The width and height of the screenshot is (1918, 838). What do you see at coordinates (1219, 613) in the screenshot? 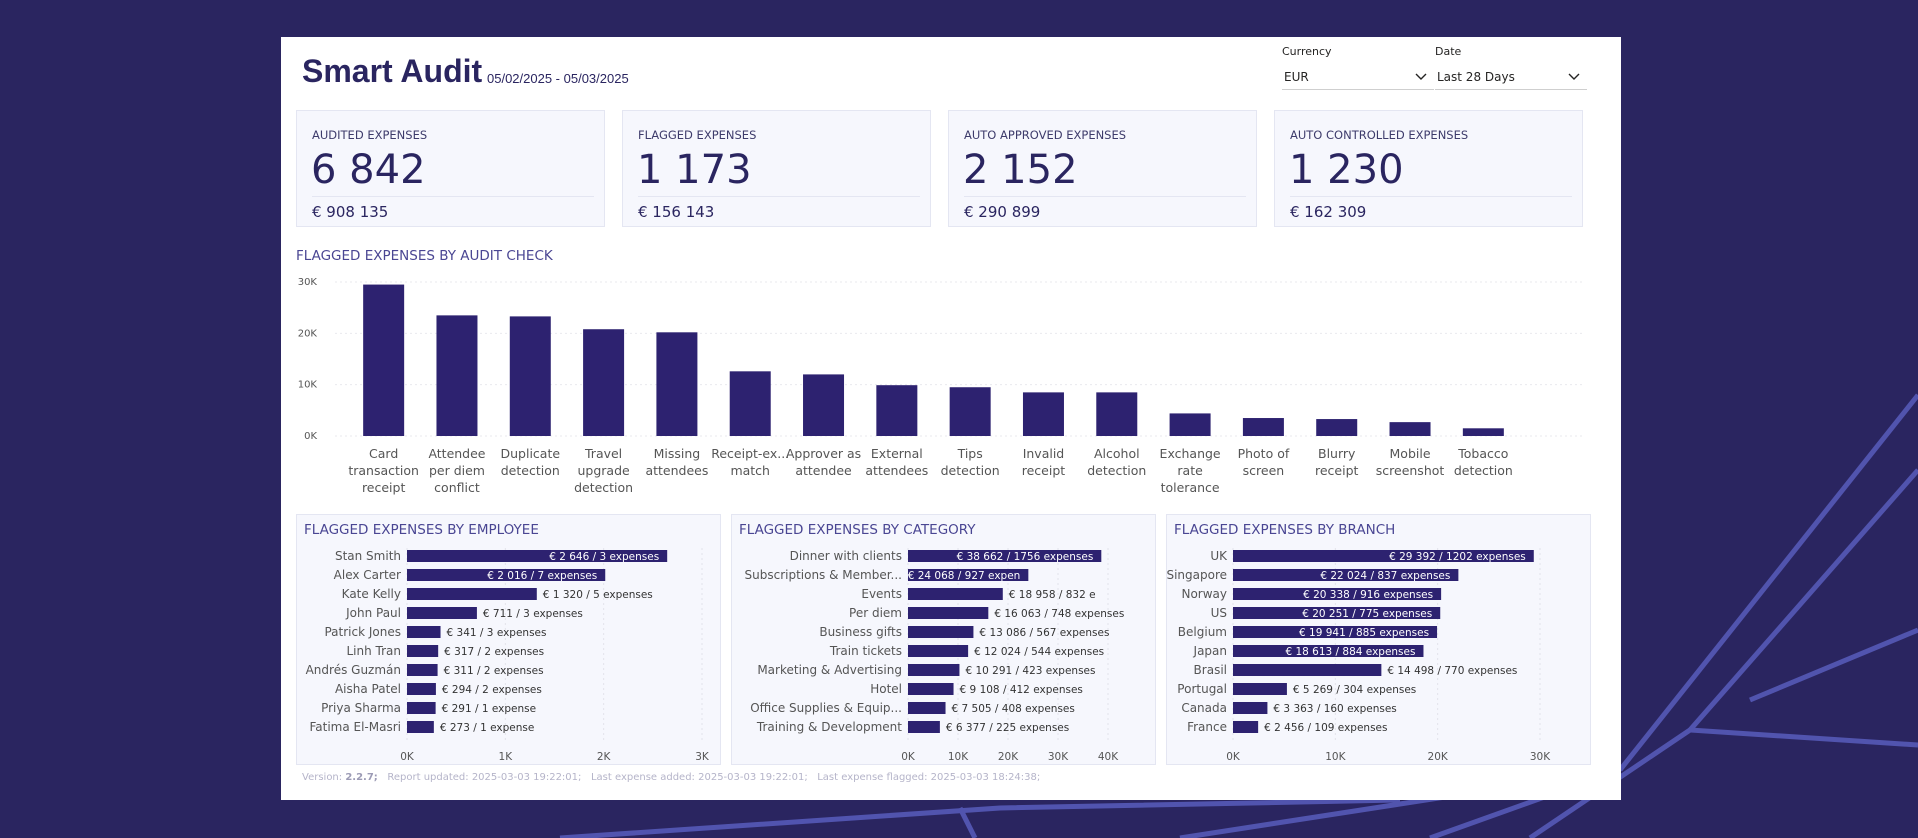
I see `y-tick-label: US` at bounding box center [1219, 613].